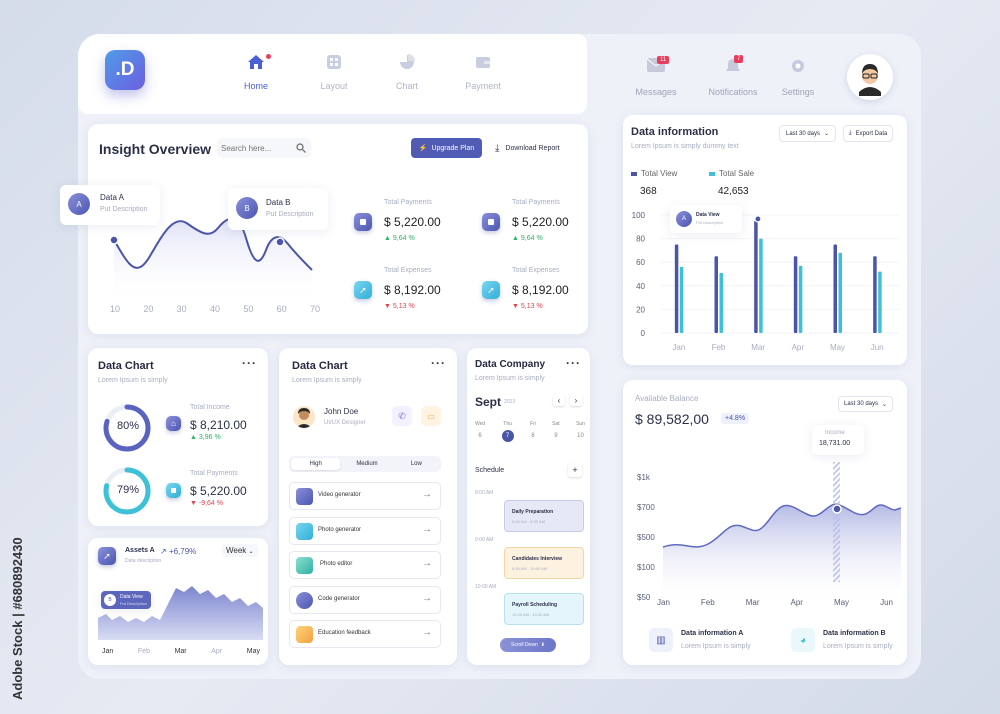 The width and height of the screenshot is (1000, 714). What do you see at coordinates (124, 209) in the screenshot?
I see `tooltip-desc: Put Description` at bounding box center [124, 209].